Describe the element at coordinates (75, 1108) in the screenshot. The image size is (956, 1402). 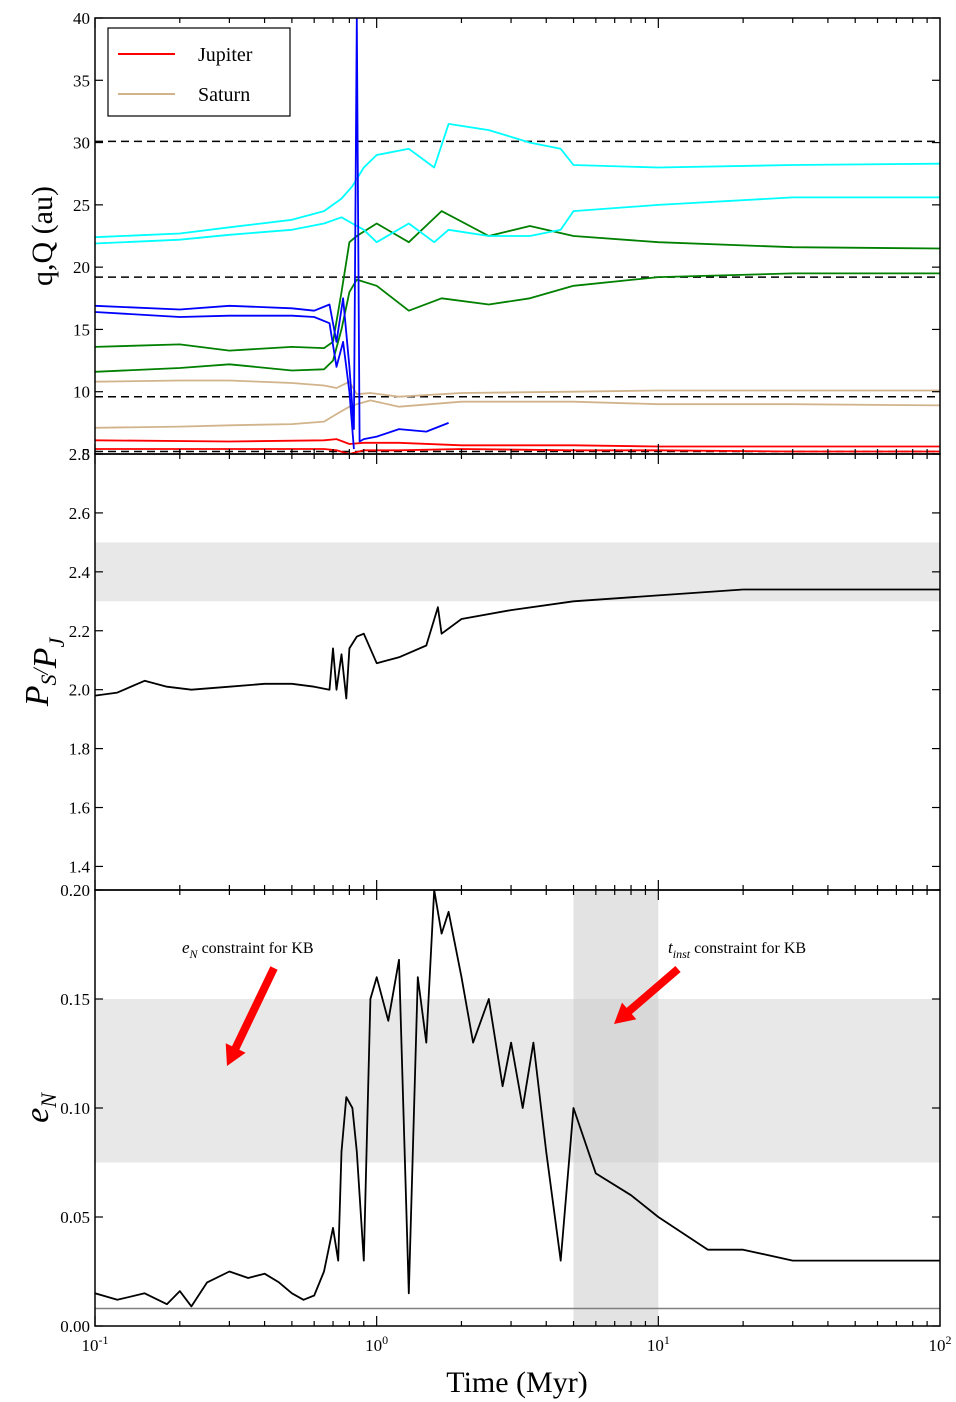
I see `y-tick-label: 0.10` at that location.